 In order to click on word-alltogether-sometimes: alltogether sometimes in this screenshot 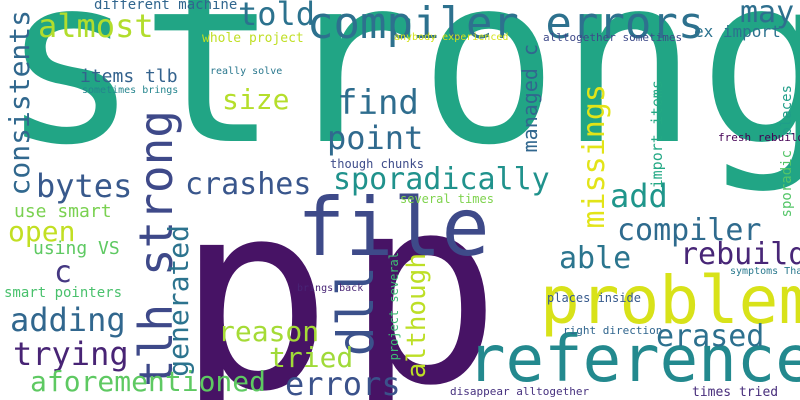, I will do `click(613, 37)`.